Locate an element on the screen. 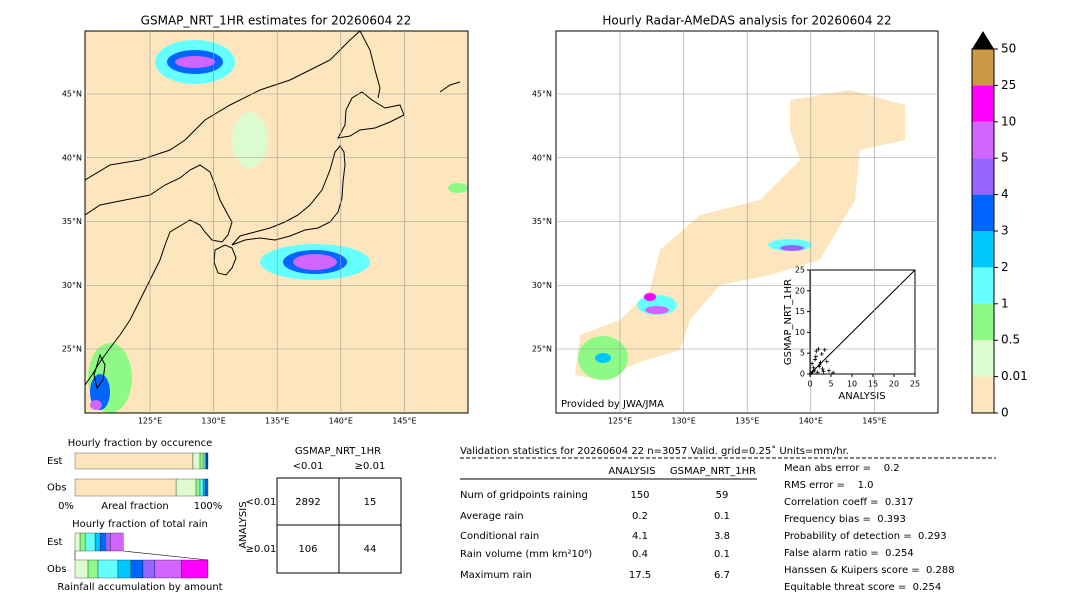 The image size is (1080, 612). colorbar-label: 0.5 is located at coordinates (1010, 340).